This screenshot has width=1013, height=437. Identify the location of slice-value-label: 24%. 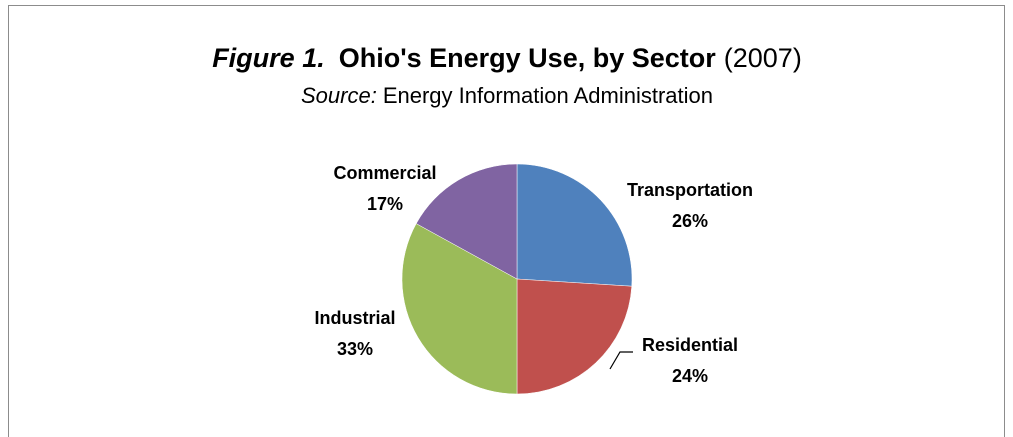
(690, 376).